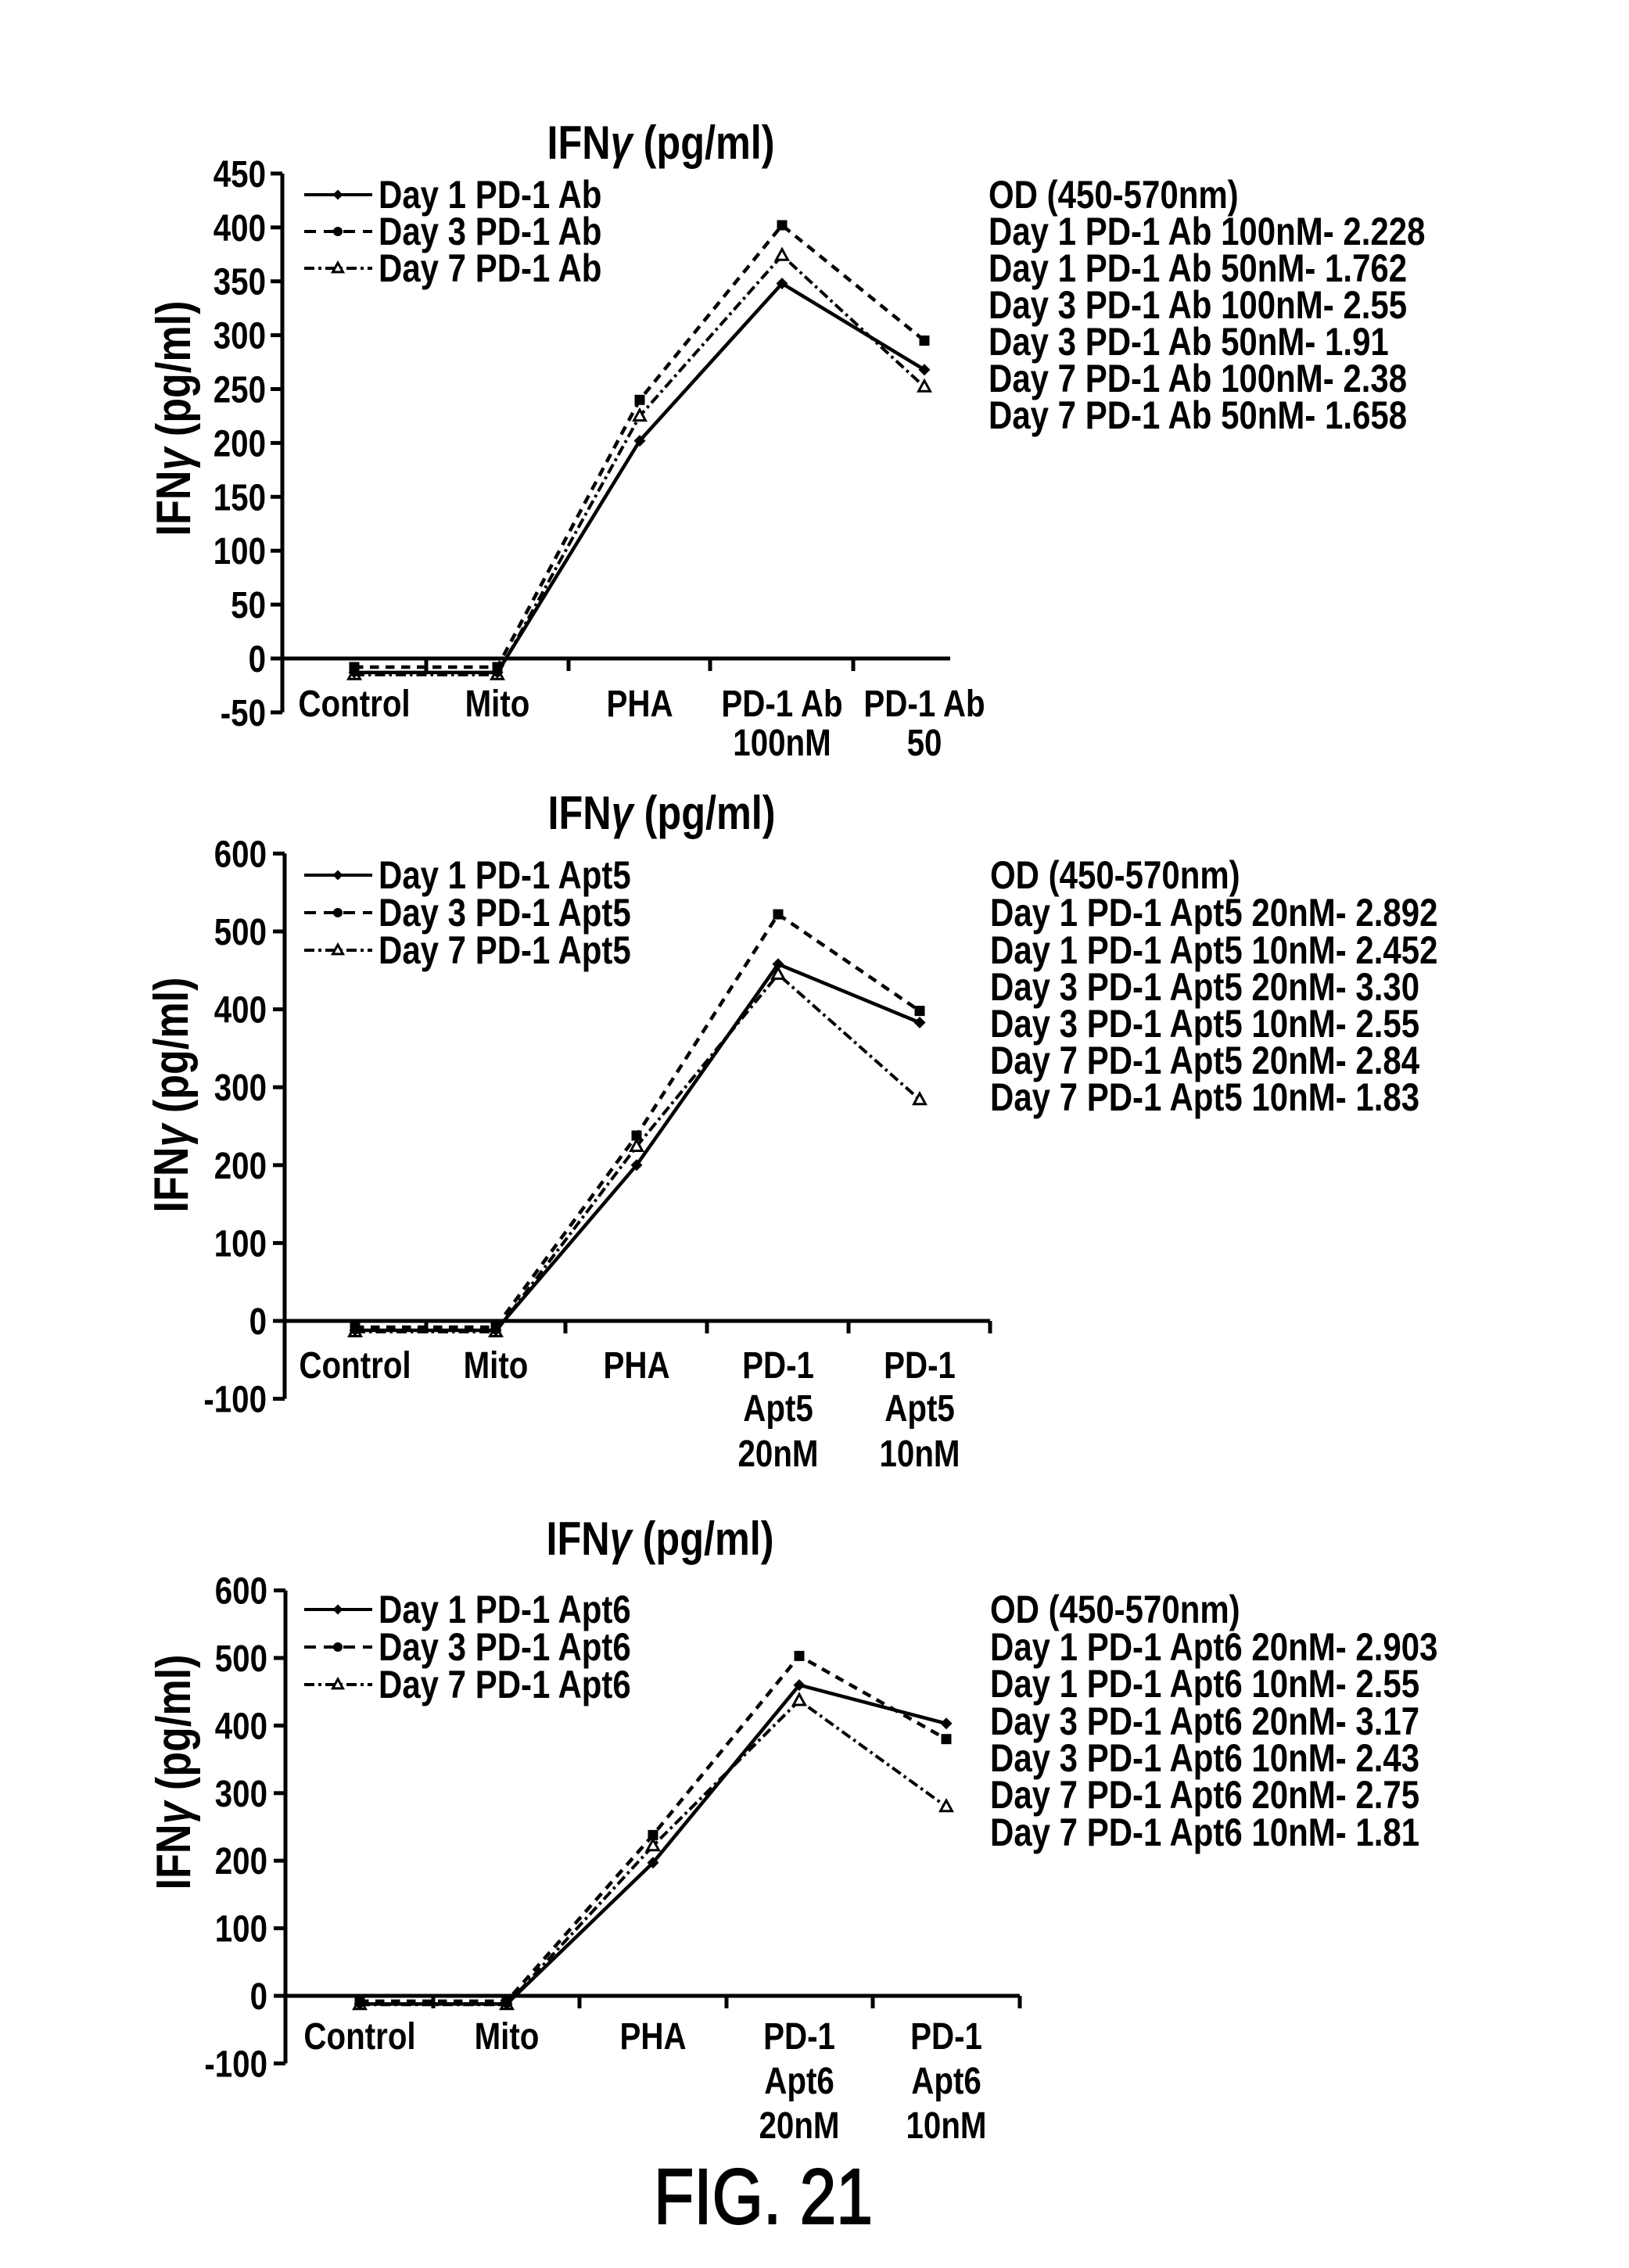  What do you see at coordinates (505, 913) in the screenshot?
I see `svg-text: Day 3 PD-1 Apt5` at bounding box center [505, 913].